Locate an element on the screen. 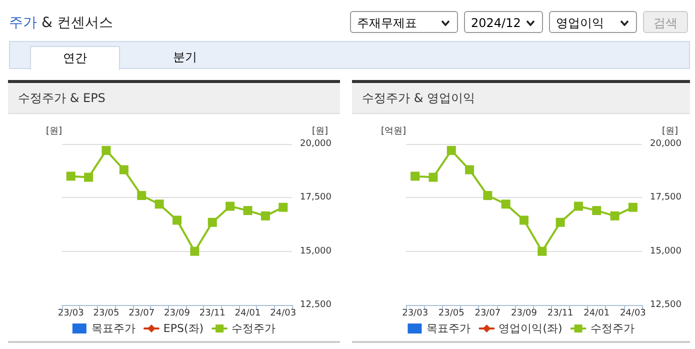 Image resolution: width=695 pixels, height=349 pixels. chart-title: 수정주가 & 영업이익 is located at coordinates (521, 98).